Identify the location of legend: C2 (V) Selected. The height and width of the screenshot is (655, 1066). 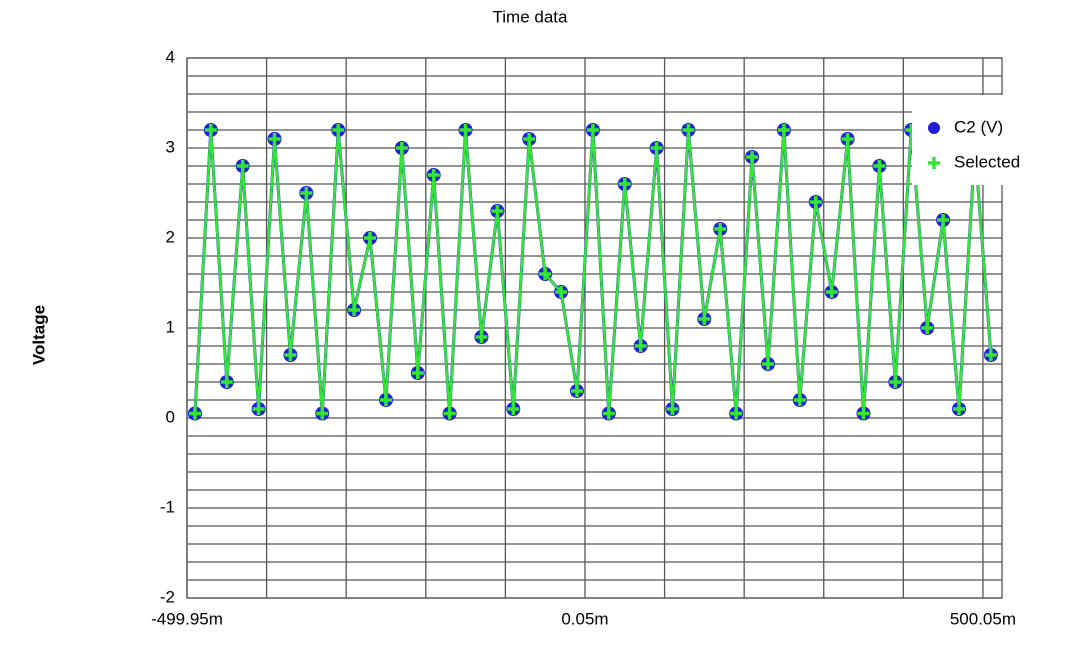
(986, 140).